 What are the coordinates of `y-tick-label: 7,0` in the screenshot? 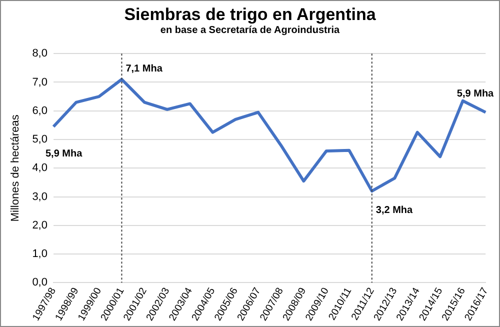 It's located at (40, 82).